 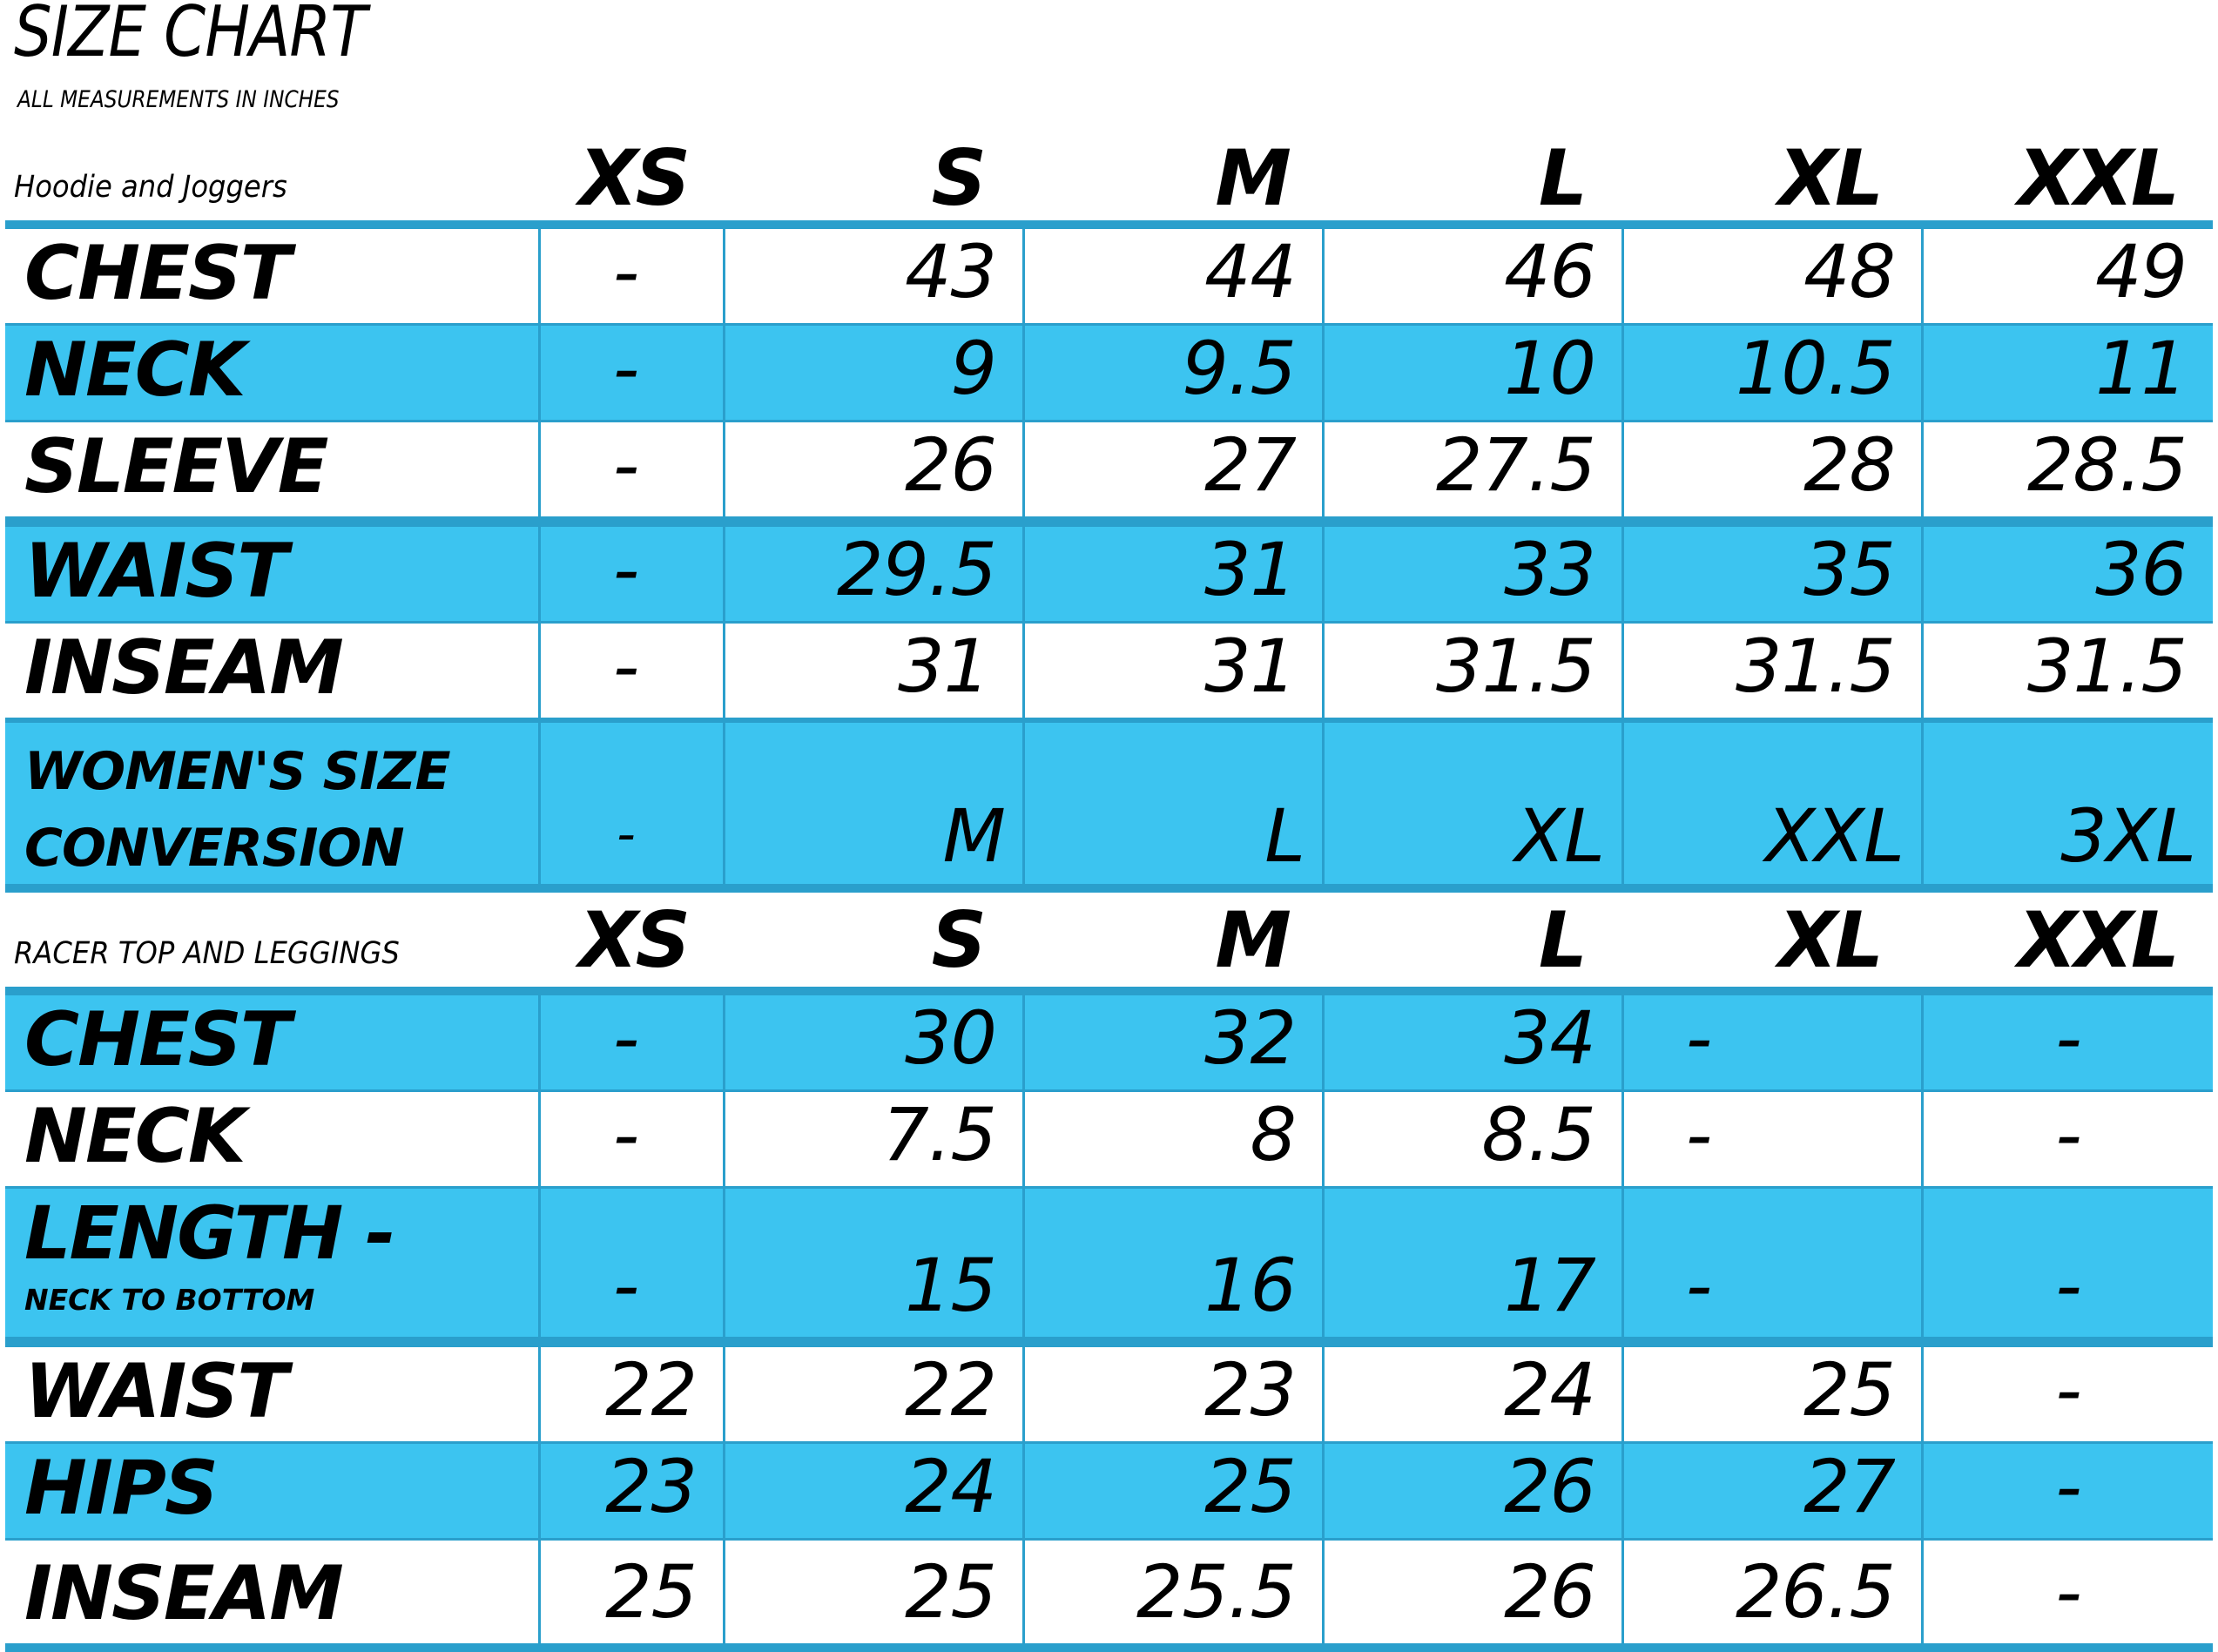 What do you see at coordinates (1109, 803) in the screenshot?
I see `table-row: WOMEN'S SIZE CONVERSION - M L XL XXL 3XL` at bounding box center [1109, 803].